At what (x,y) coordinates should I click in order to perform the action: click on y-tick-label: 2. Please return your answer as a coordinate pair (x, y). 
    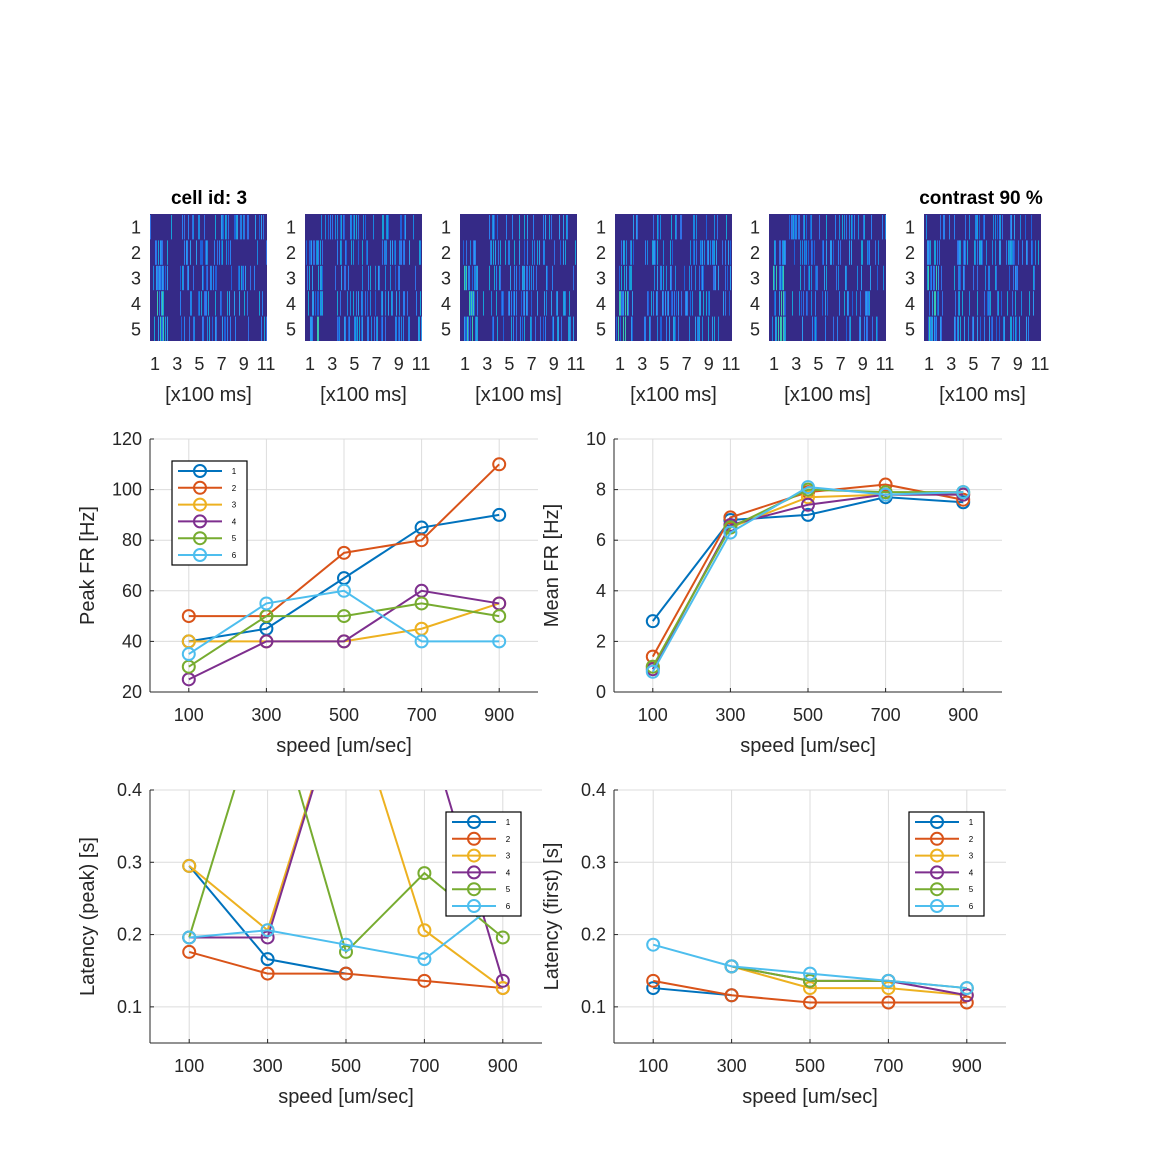
    Looking at the image, I should click on (601, 641).